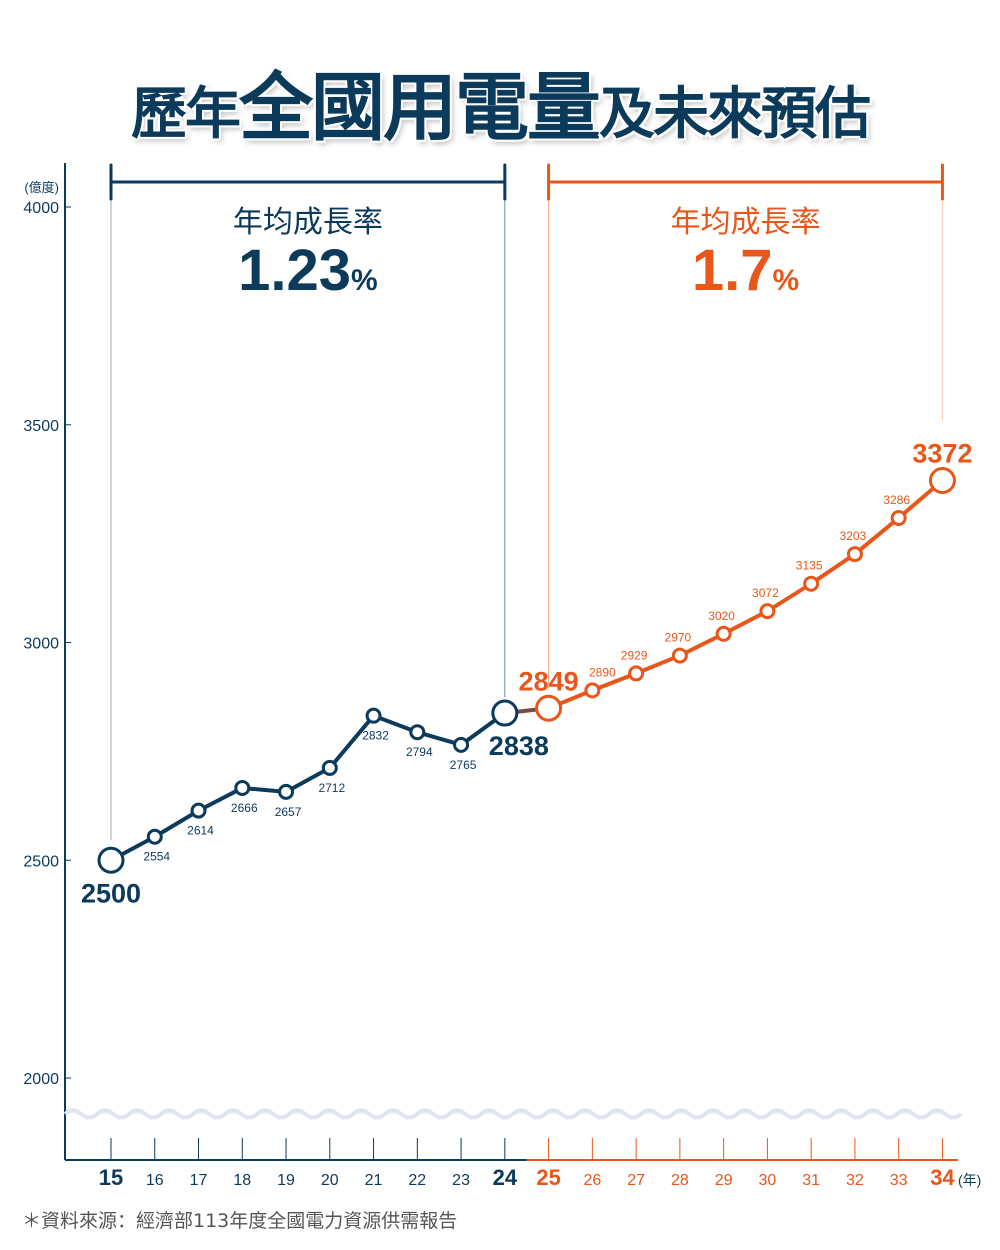 The height and width of the screenshot is (1250, 1000). I want to click on x-tick-label: 30, so click(768, 1180).